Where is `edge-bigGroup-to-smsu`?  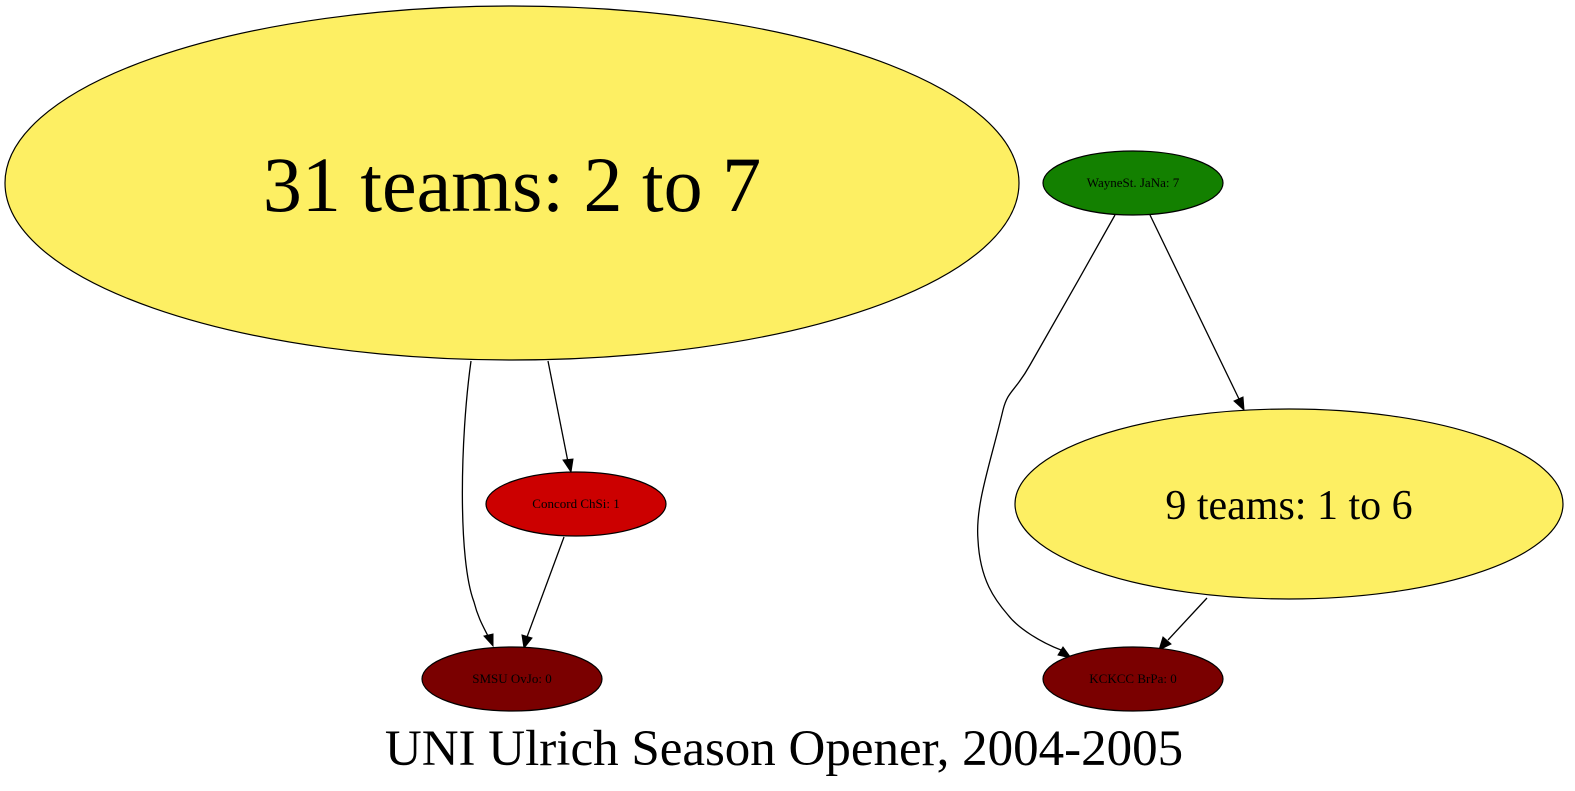
edge-bigGroup-to-smsu is located at coordinates (477, 504).